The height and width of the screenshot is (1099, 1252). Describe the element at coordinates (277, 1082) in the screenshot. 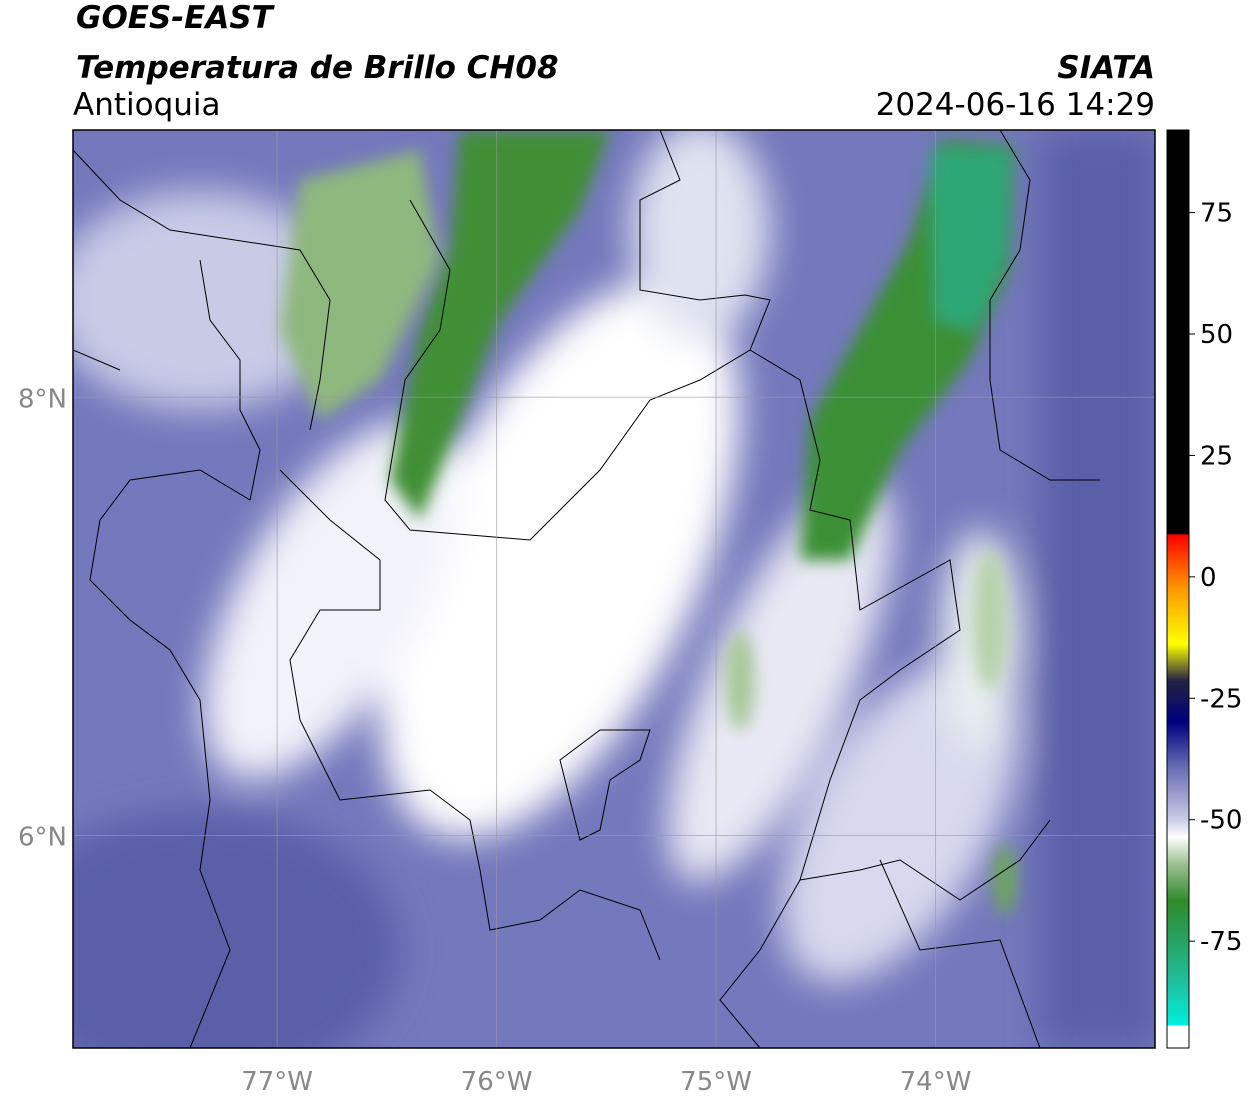

I see `x-tick-label: 77°W` at that location.